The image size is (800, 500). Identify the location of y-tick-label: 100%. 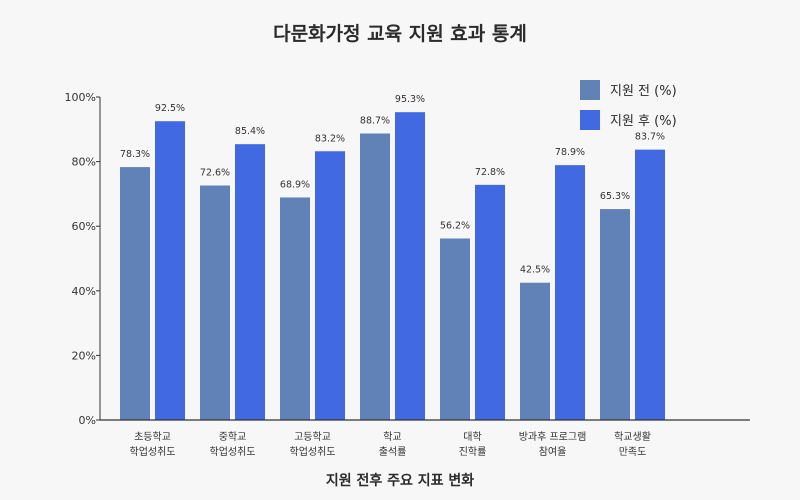
(80, 97).